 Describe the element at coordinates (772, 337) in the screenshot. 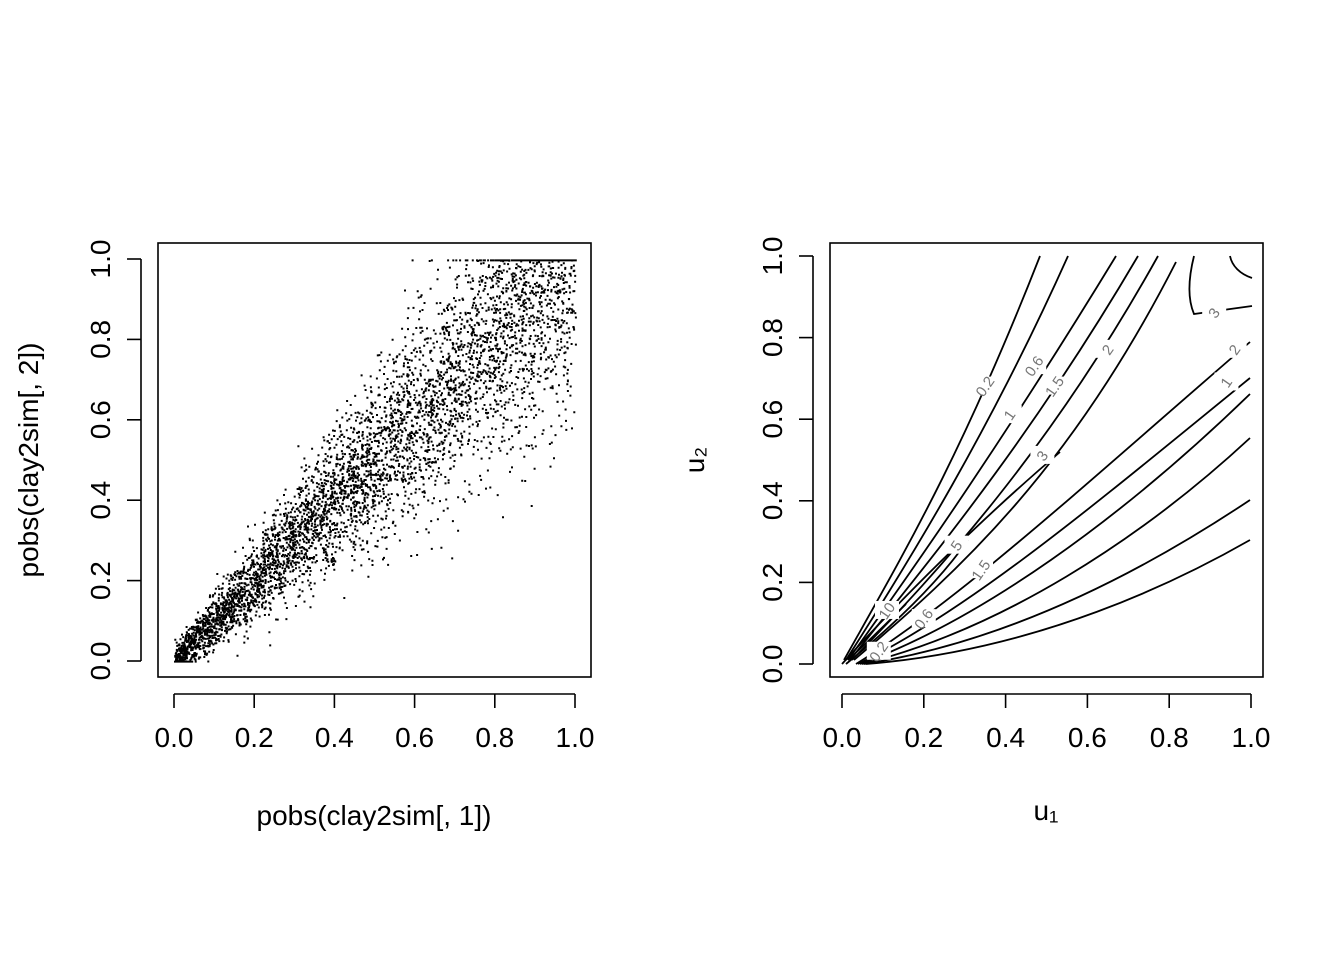

I see `contour-y-tick-label: 0.8` at that location.